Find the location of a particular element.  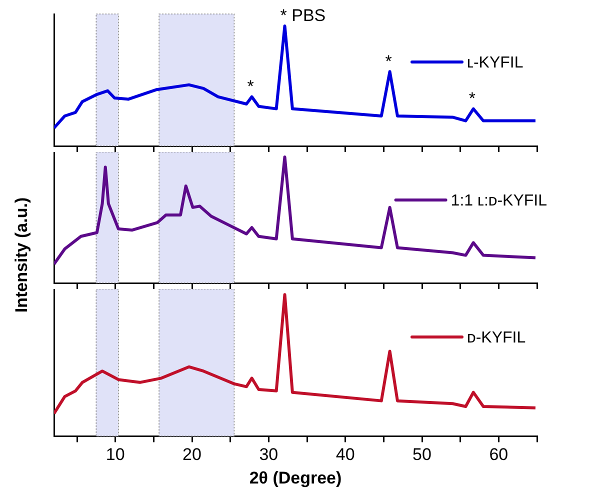

legend-label: ᴅ-KYFIL is located at coordinates (496, 337).